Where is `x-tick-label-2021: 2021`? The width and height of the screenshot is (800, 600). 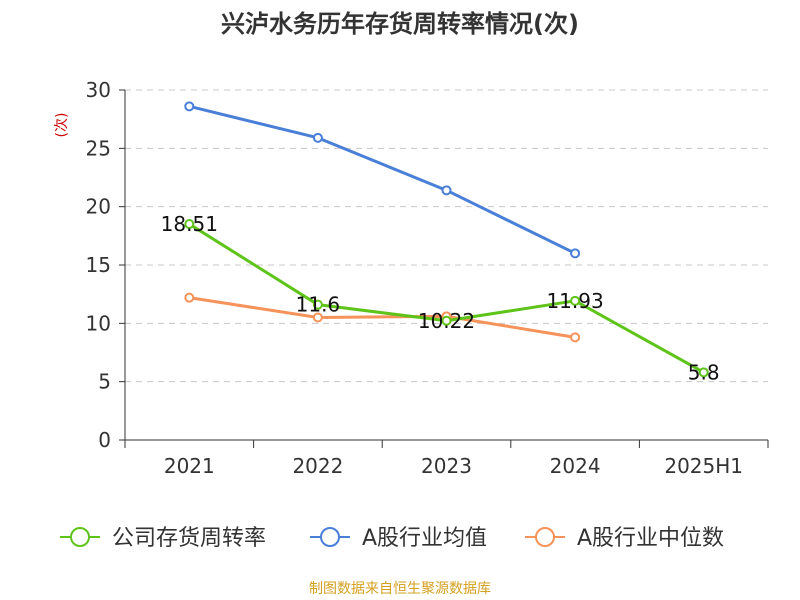
x-tick-label-2021: 2021 is located at coordinates (189, 466).